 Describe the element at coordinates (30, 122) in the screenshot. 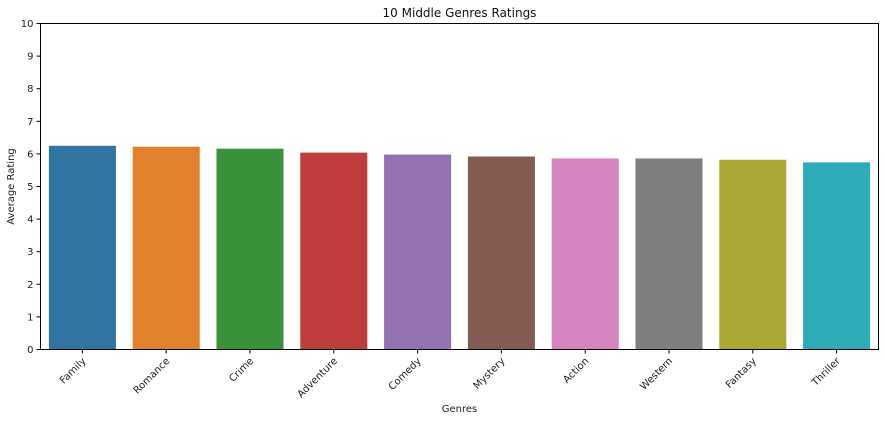

I see `y-tick-label: 7` at that location.